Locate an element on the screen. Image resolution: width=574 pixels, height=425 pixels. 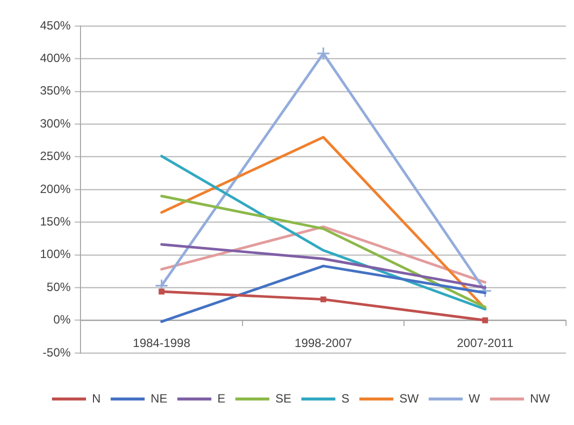
y-tick-label: 400% is located at coordinates (56, 58).